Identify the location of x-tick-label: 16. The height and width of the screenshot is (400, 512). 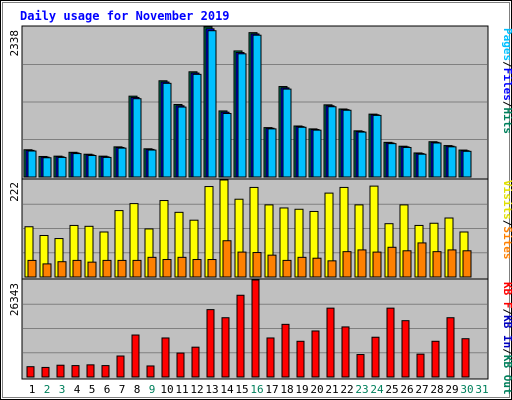
(256, 389).